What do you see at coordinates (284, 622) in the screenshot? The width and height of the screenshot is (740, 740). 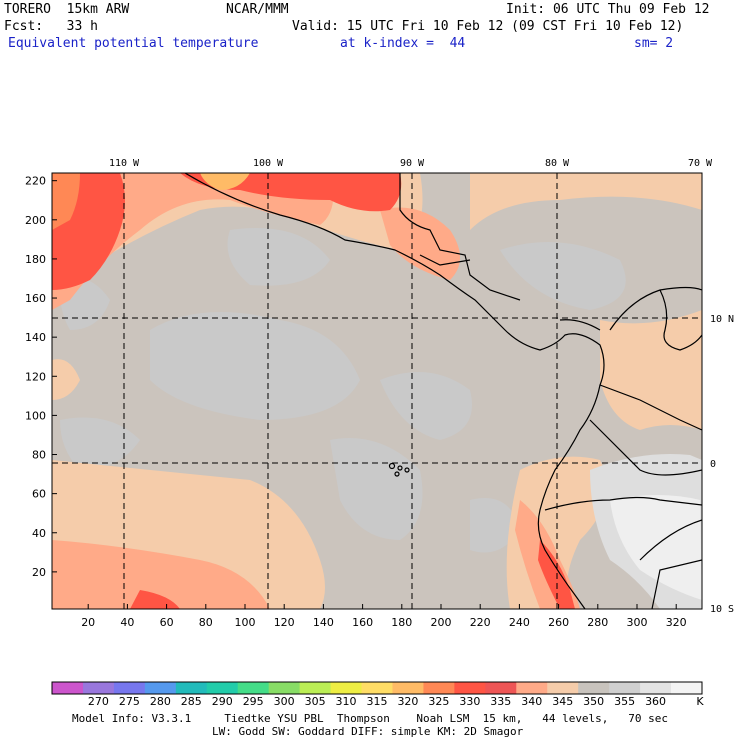 I see `x-tick-label: 120` at bounding box center [284, 622].